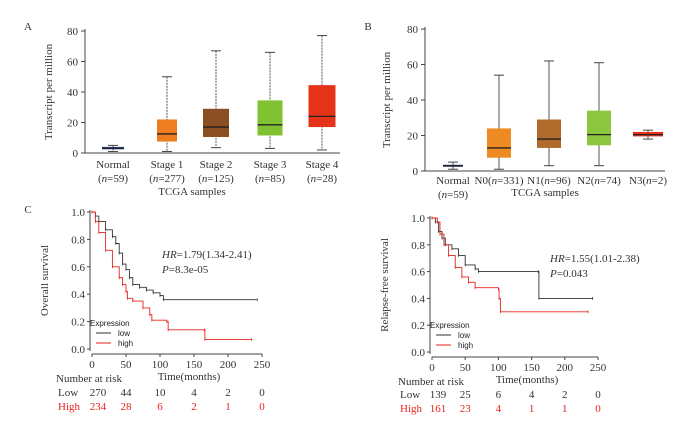 Image resolution: width=700 pixels, height=426 pixels. I want to click on risk-value: 23, so click(466, 409).